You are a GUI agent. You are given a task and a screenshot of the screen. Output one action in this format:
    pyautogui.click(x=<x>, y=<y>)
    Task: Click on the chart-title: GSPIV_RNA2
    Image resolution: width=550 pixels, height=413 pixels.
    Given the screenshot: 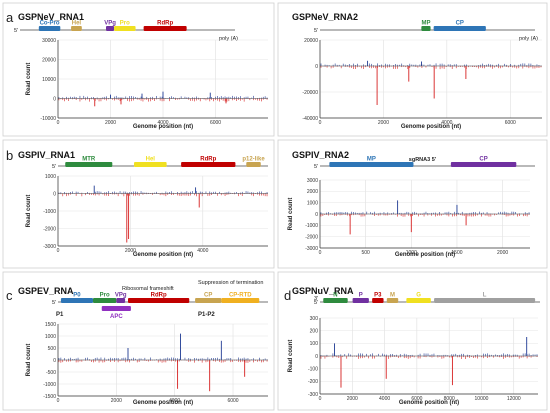 What is the action you would take?
    pyautogui.click(x=320, y=155)
    